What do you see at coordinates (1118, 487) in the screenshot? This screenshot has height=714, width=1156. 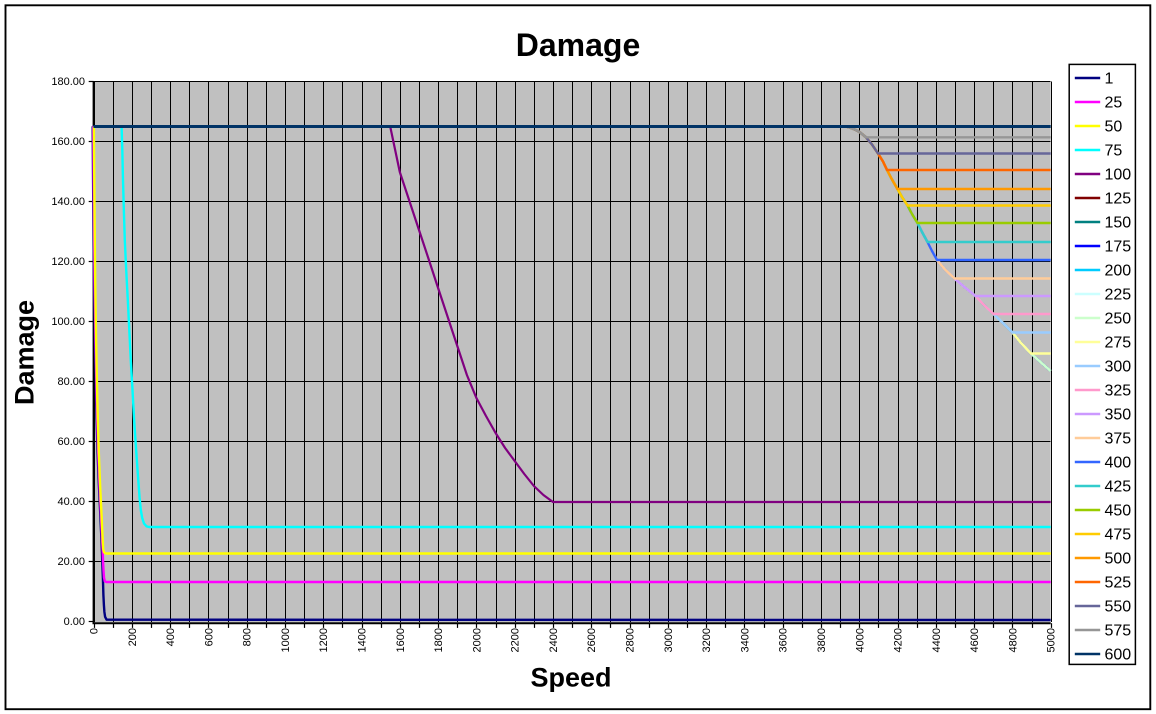 I see `svg-text: 425` at bounding box center [1118, 487].